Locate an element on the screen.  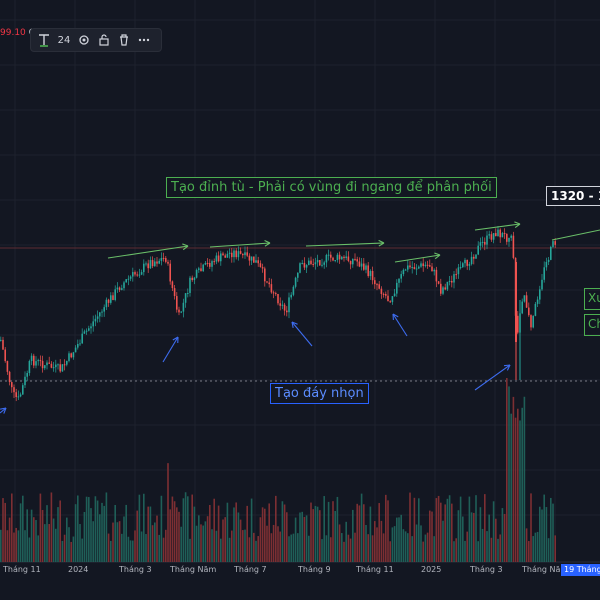
side-label-2: Ch is located at coordinates (592, 325).